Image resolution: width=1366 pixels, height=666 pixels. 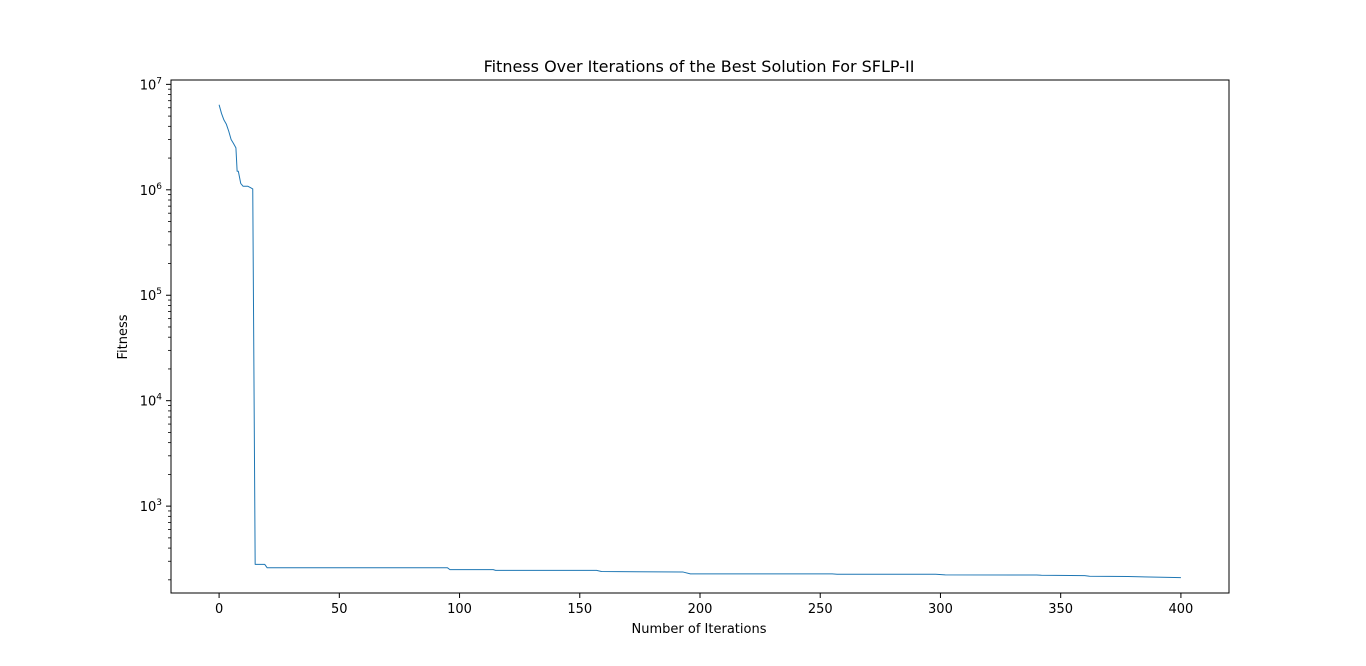 I want to click on x-tick-label: 100, so click(x=459, y=609).